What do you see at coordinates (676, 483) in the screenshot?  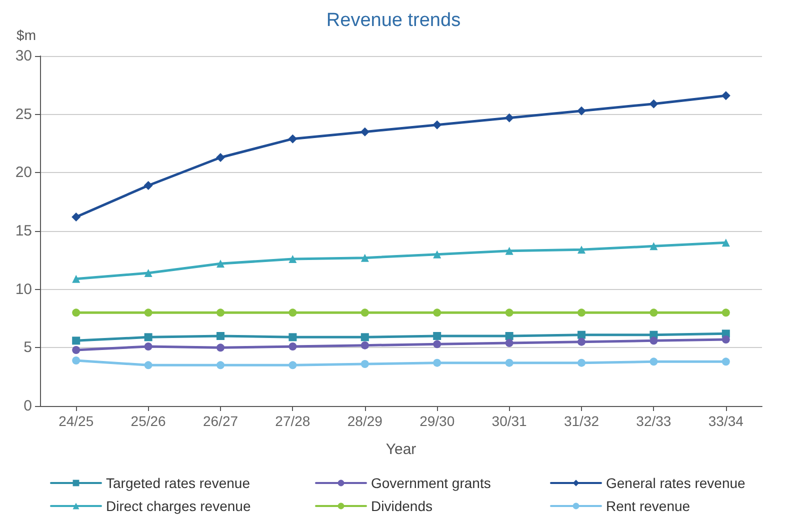 I see `legend-label: General rates revenue` at bounding box center [676, 483].